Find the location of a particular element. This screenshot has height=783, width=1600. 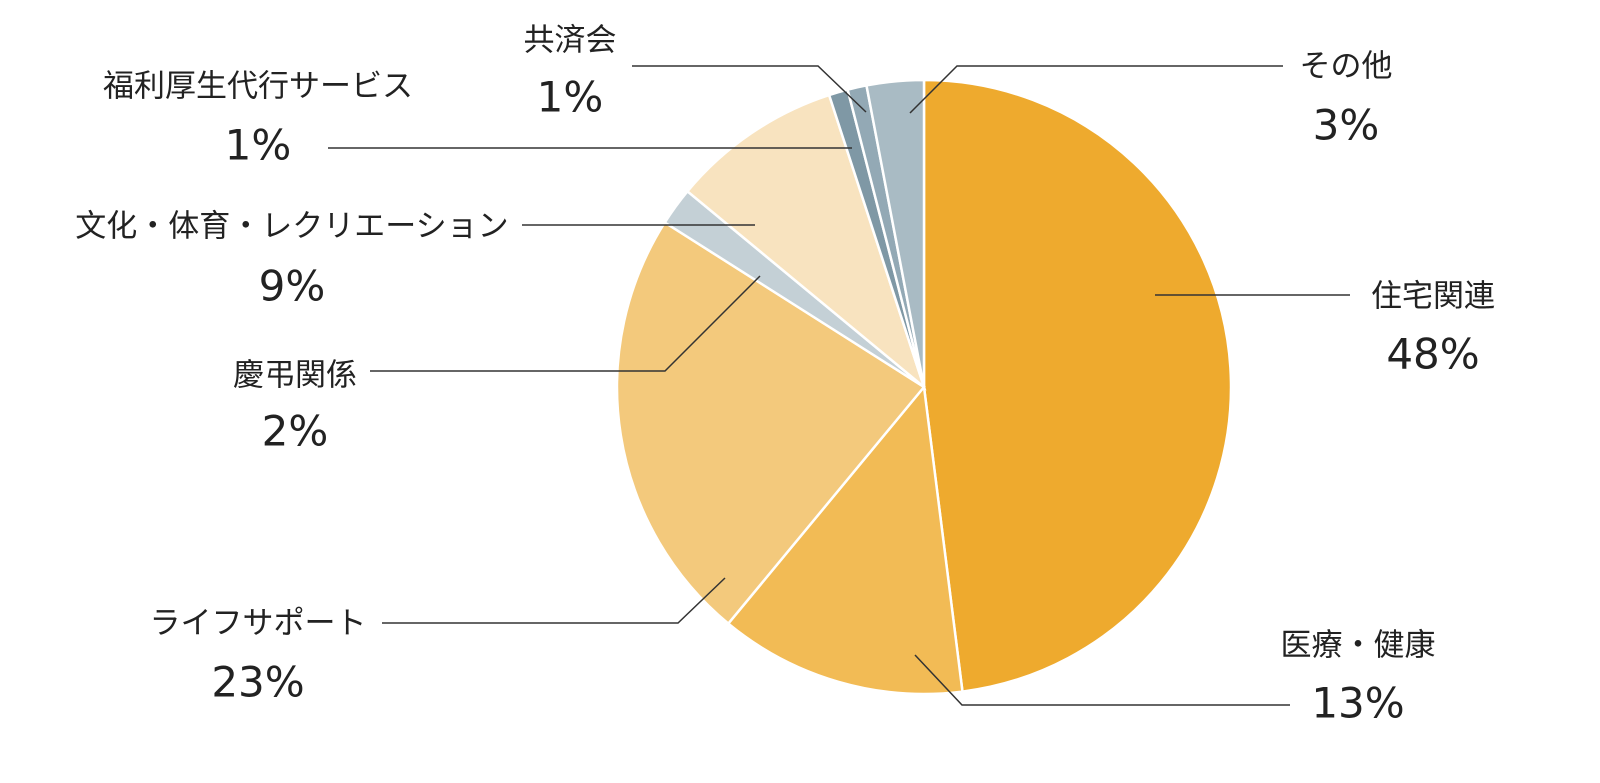

slice-label: 医療・健康 is located at coordinates (1358, 646).